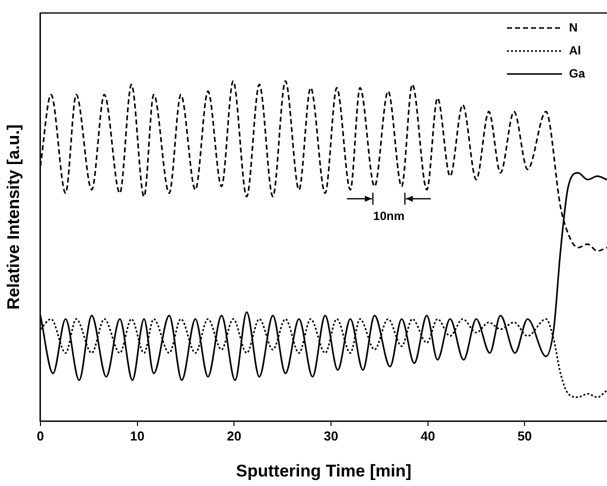  I want to click on x-tick-label: 40, so click(428, 436).